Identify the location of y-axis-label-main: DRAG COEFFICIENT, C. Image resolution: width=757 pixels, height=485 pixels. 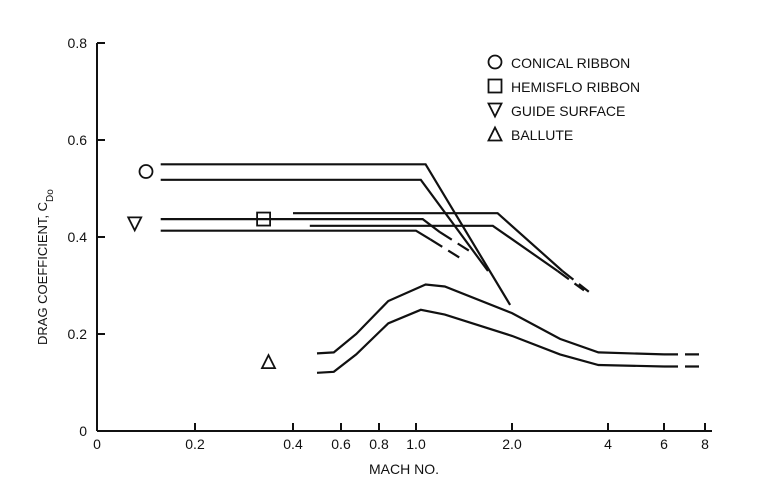
(42, 273).